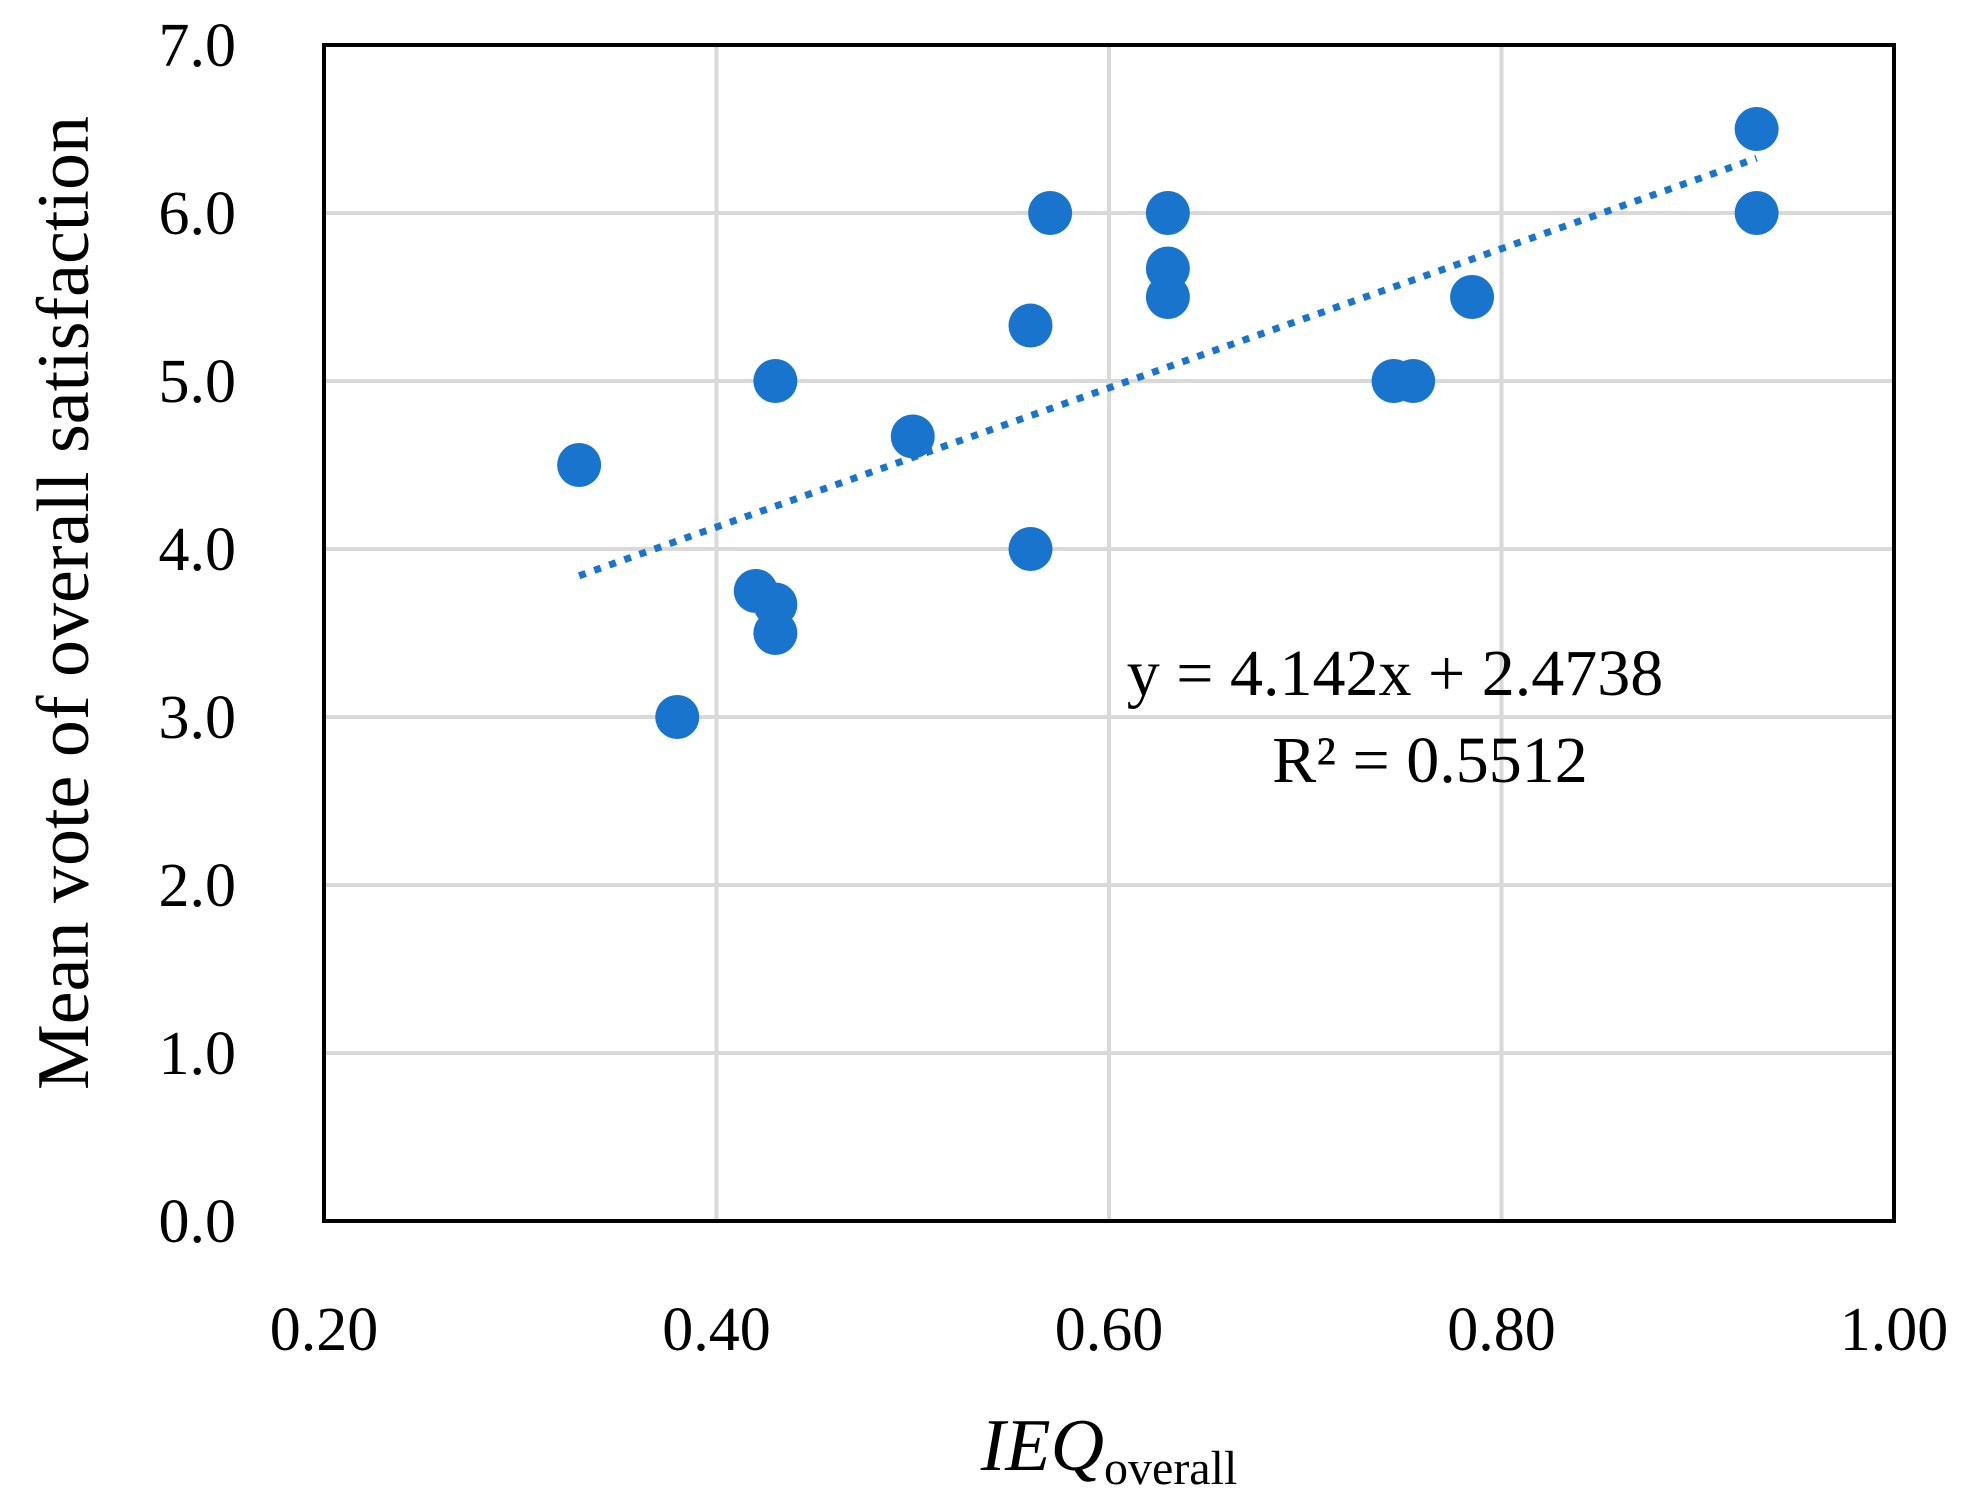  Describe the element at coordinates (198, 214) in the screenshot. I see `y-tick-label: 6.0` at that location.